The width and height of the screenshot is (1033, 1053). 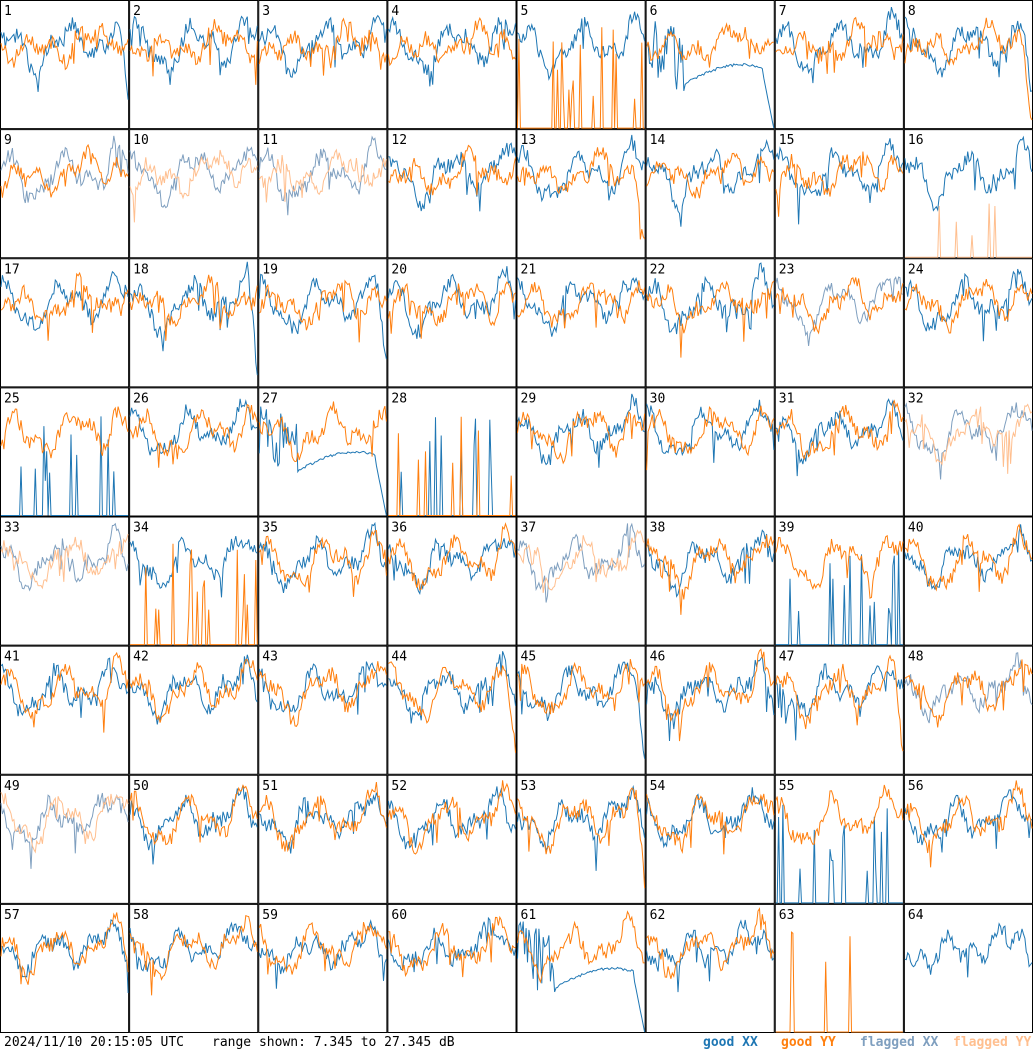 I want to click on panel-41: 41, so click(x=65, y=710).